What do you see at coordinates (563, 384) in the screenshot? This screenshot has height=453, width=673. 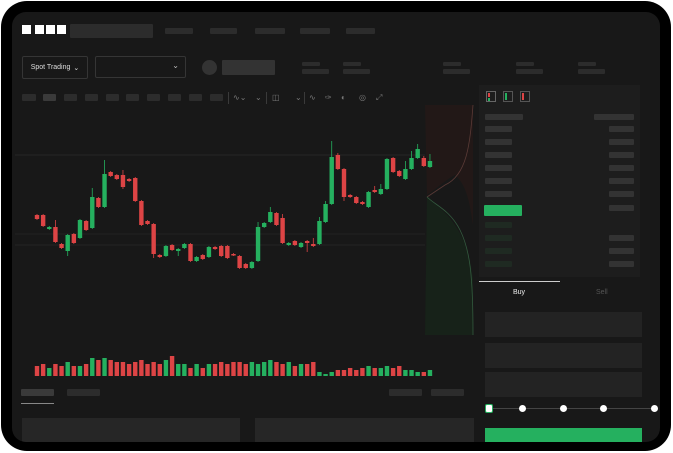 I see `total-input` at bounding box center [563, 384].